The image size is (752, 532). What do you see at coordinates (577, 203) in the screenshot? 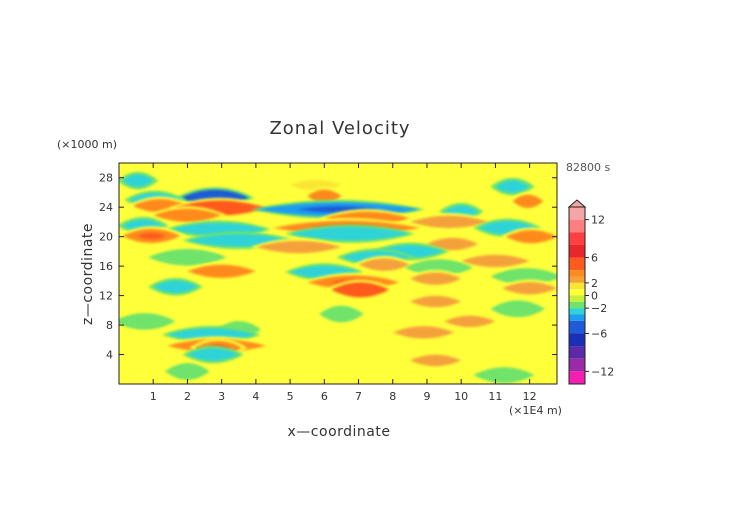
I see `colorbar-top-arrow` at bounding box center [577, 203].